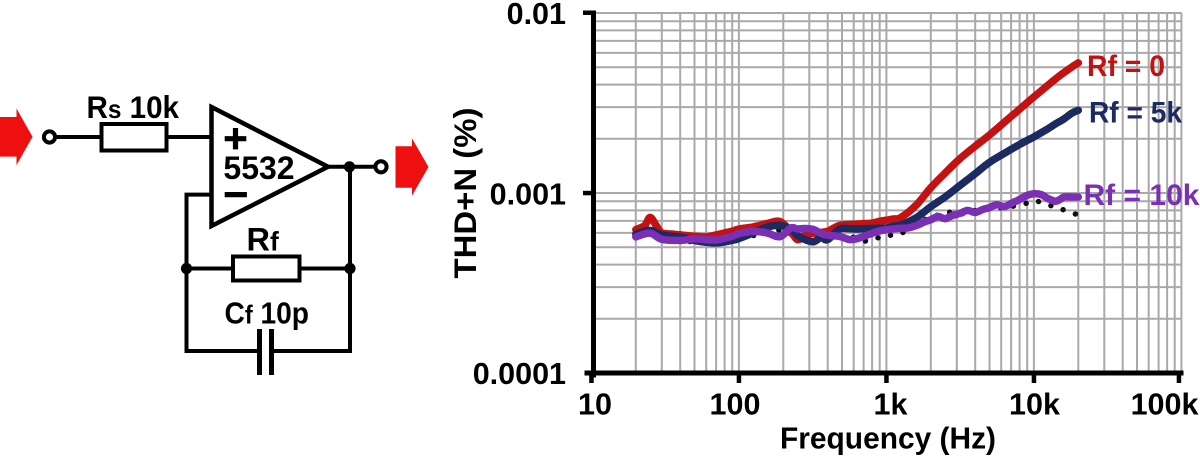  What do you see at coordinates (267, 313) in the screenshot?
I see `svg-text: Cf 10p` at bounding box center [267, 313].